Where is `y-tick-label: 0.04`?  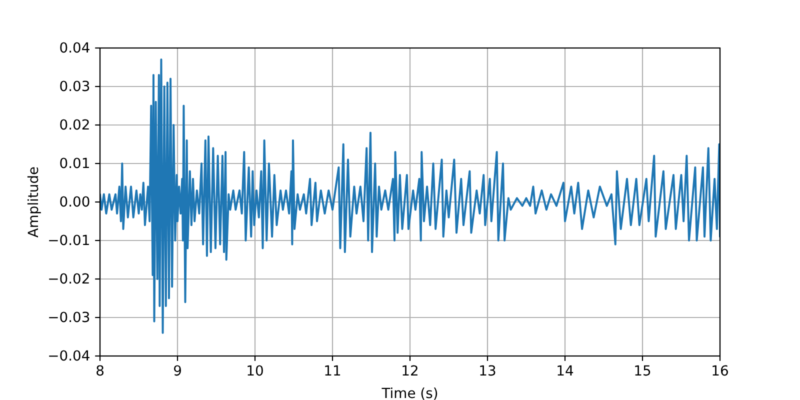
y-tick-label: 0.04 is located at coordinates (74, 48).